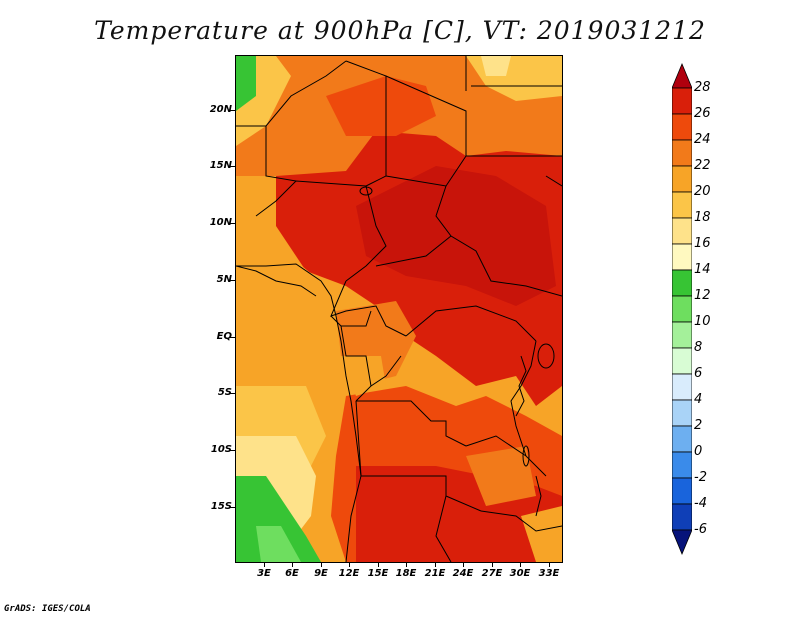 This screenshot has width=800, height=618. What do you see at coordinates (246, 83) in the screenshot?
I see `northwest-green-patch` at bounding box center [246, 83].